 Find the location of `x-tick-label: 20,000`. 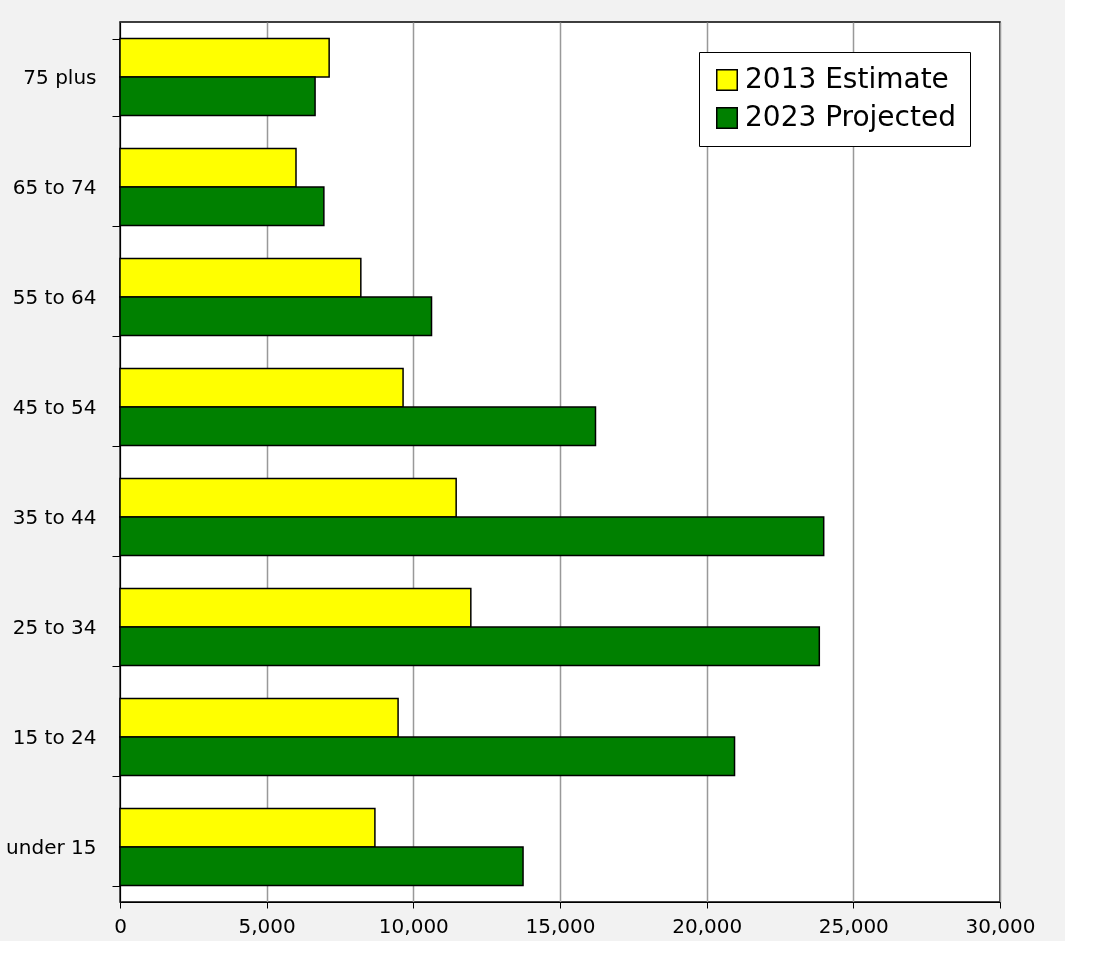

x-tick-label: 20,000 is located at coordinates (707, 925).